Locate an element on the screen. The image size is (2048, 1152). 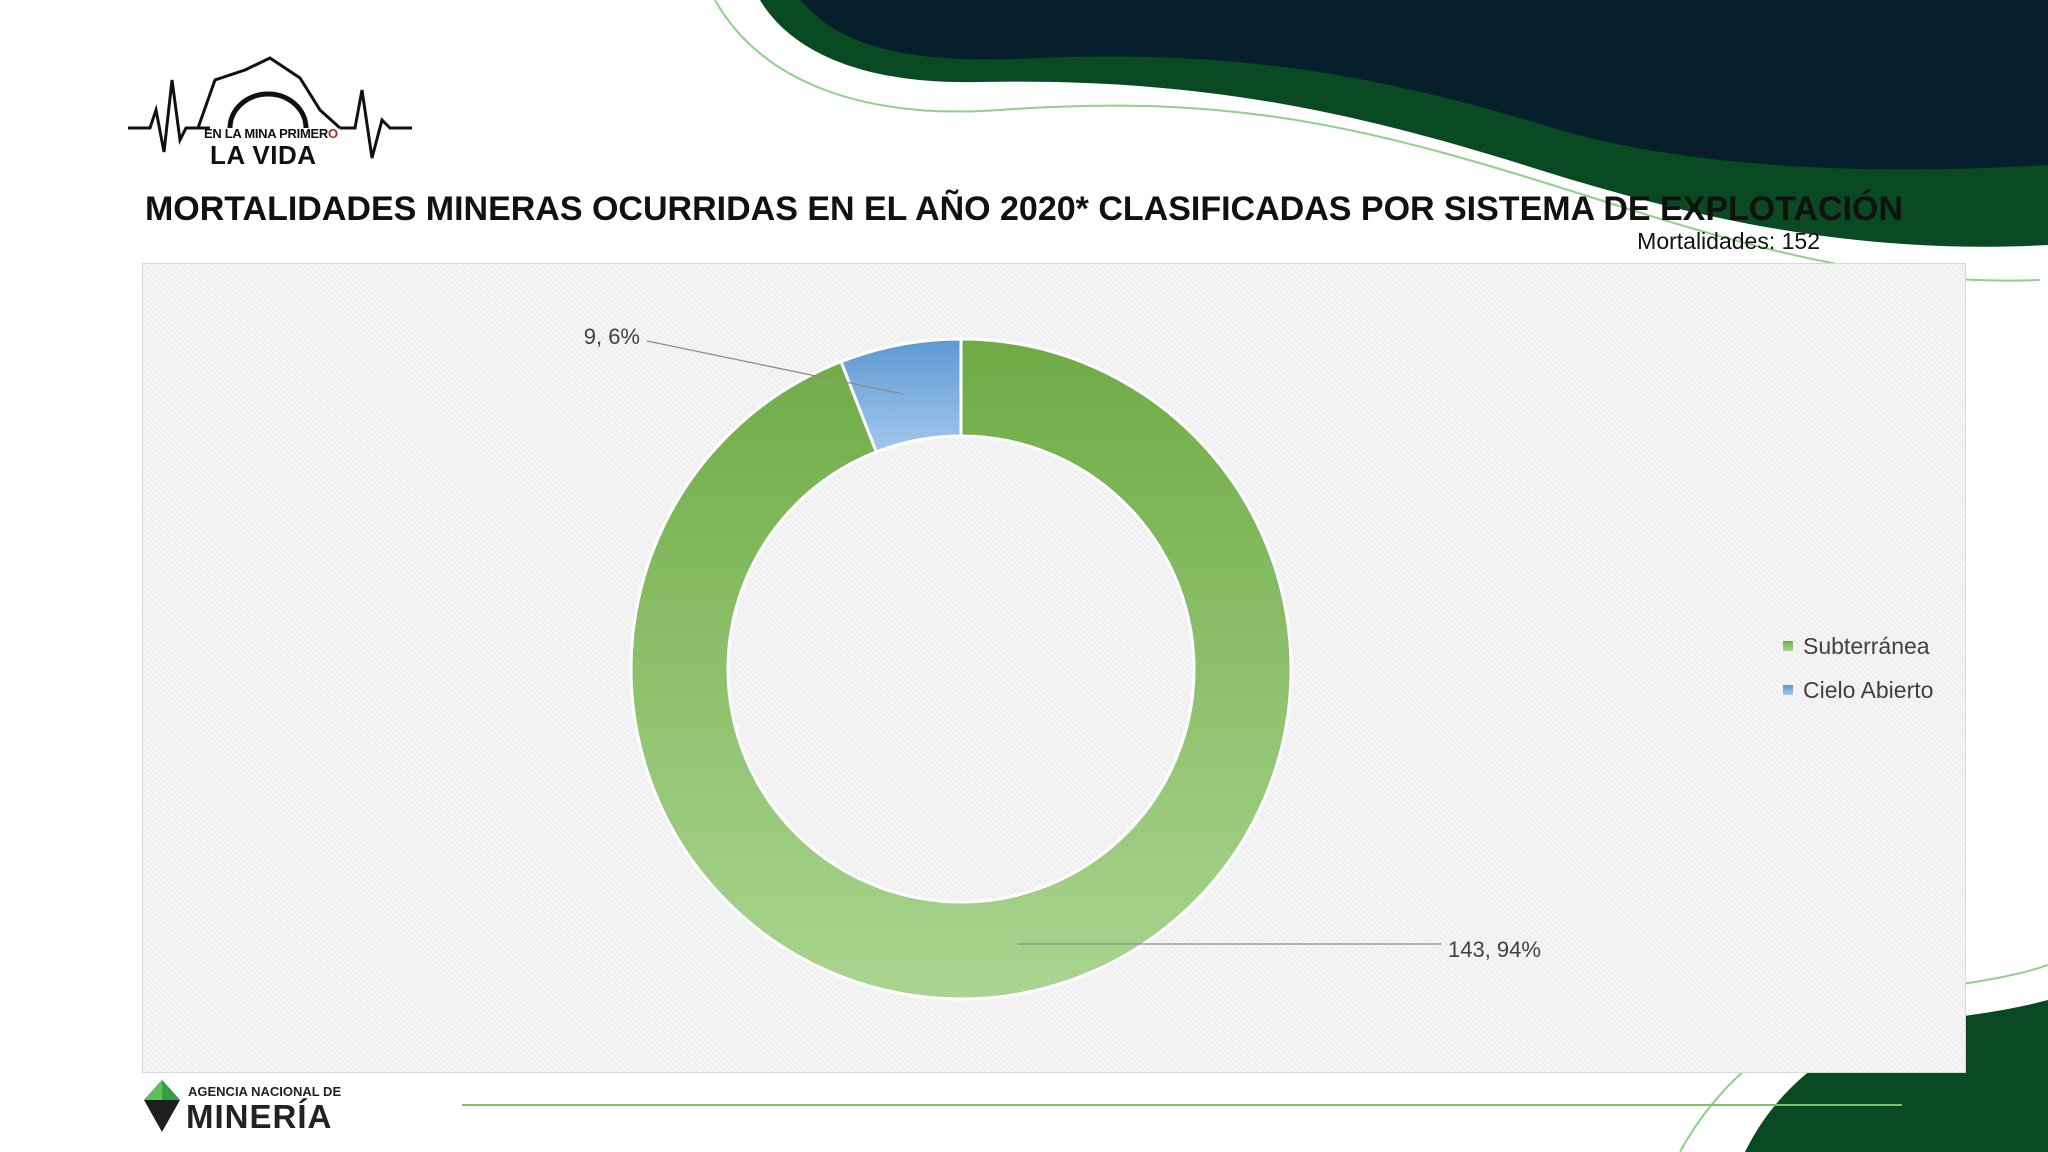
data-label-cielo-abierto: 9, 6% is located at coordinates (612, 336).